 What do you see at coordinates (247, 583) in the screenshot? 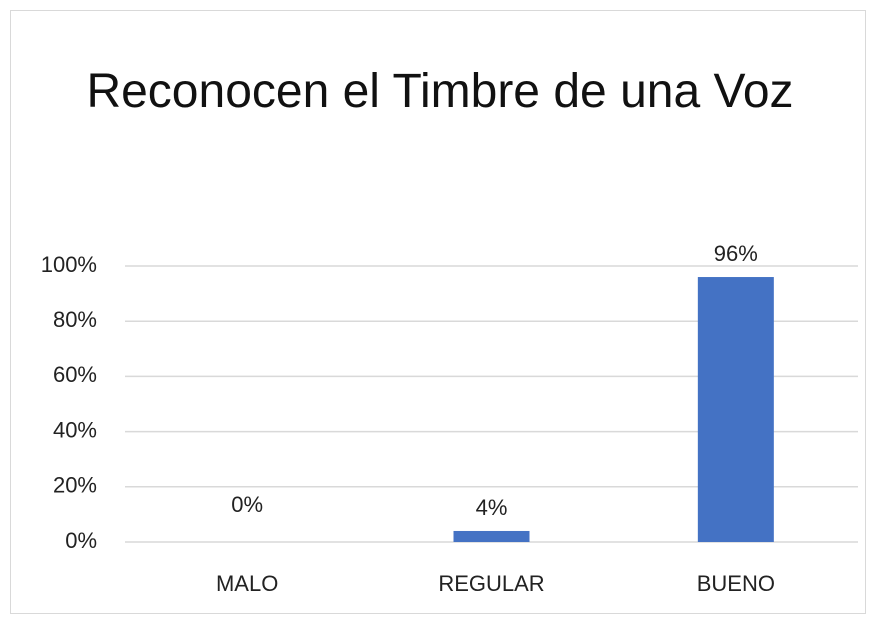
I see `x-tick-label: MALO` at bounding box center [247, 583].